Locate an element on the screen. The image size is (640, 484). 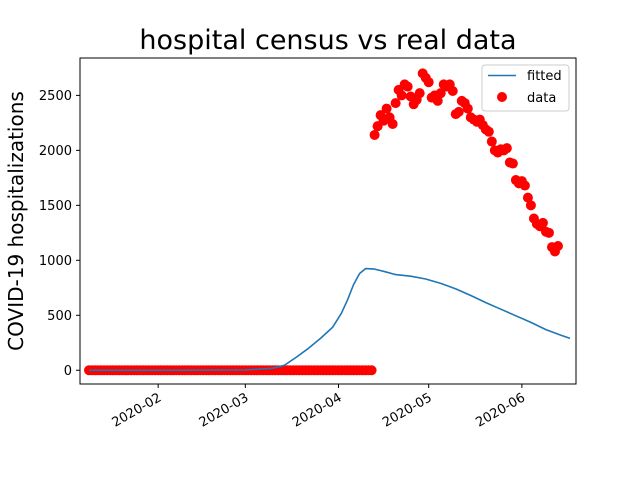
x-tick-label: 2020-03 is located at coordinates (224, 410).